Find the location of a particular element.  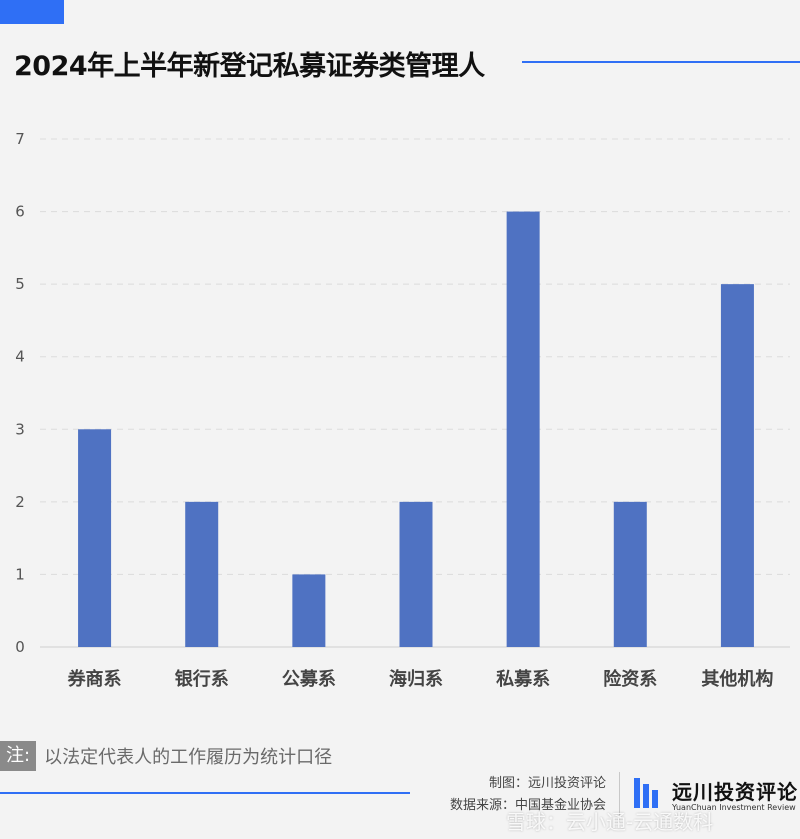

y-tick-label: 6 is located at coordinates (20, 212).